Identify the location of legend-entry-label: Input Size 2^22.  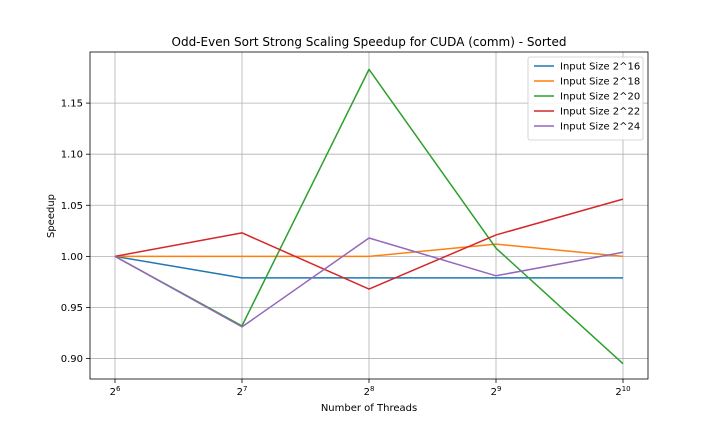
(600, 112).